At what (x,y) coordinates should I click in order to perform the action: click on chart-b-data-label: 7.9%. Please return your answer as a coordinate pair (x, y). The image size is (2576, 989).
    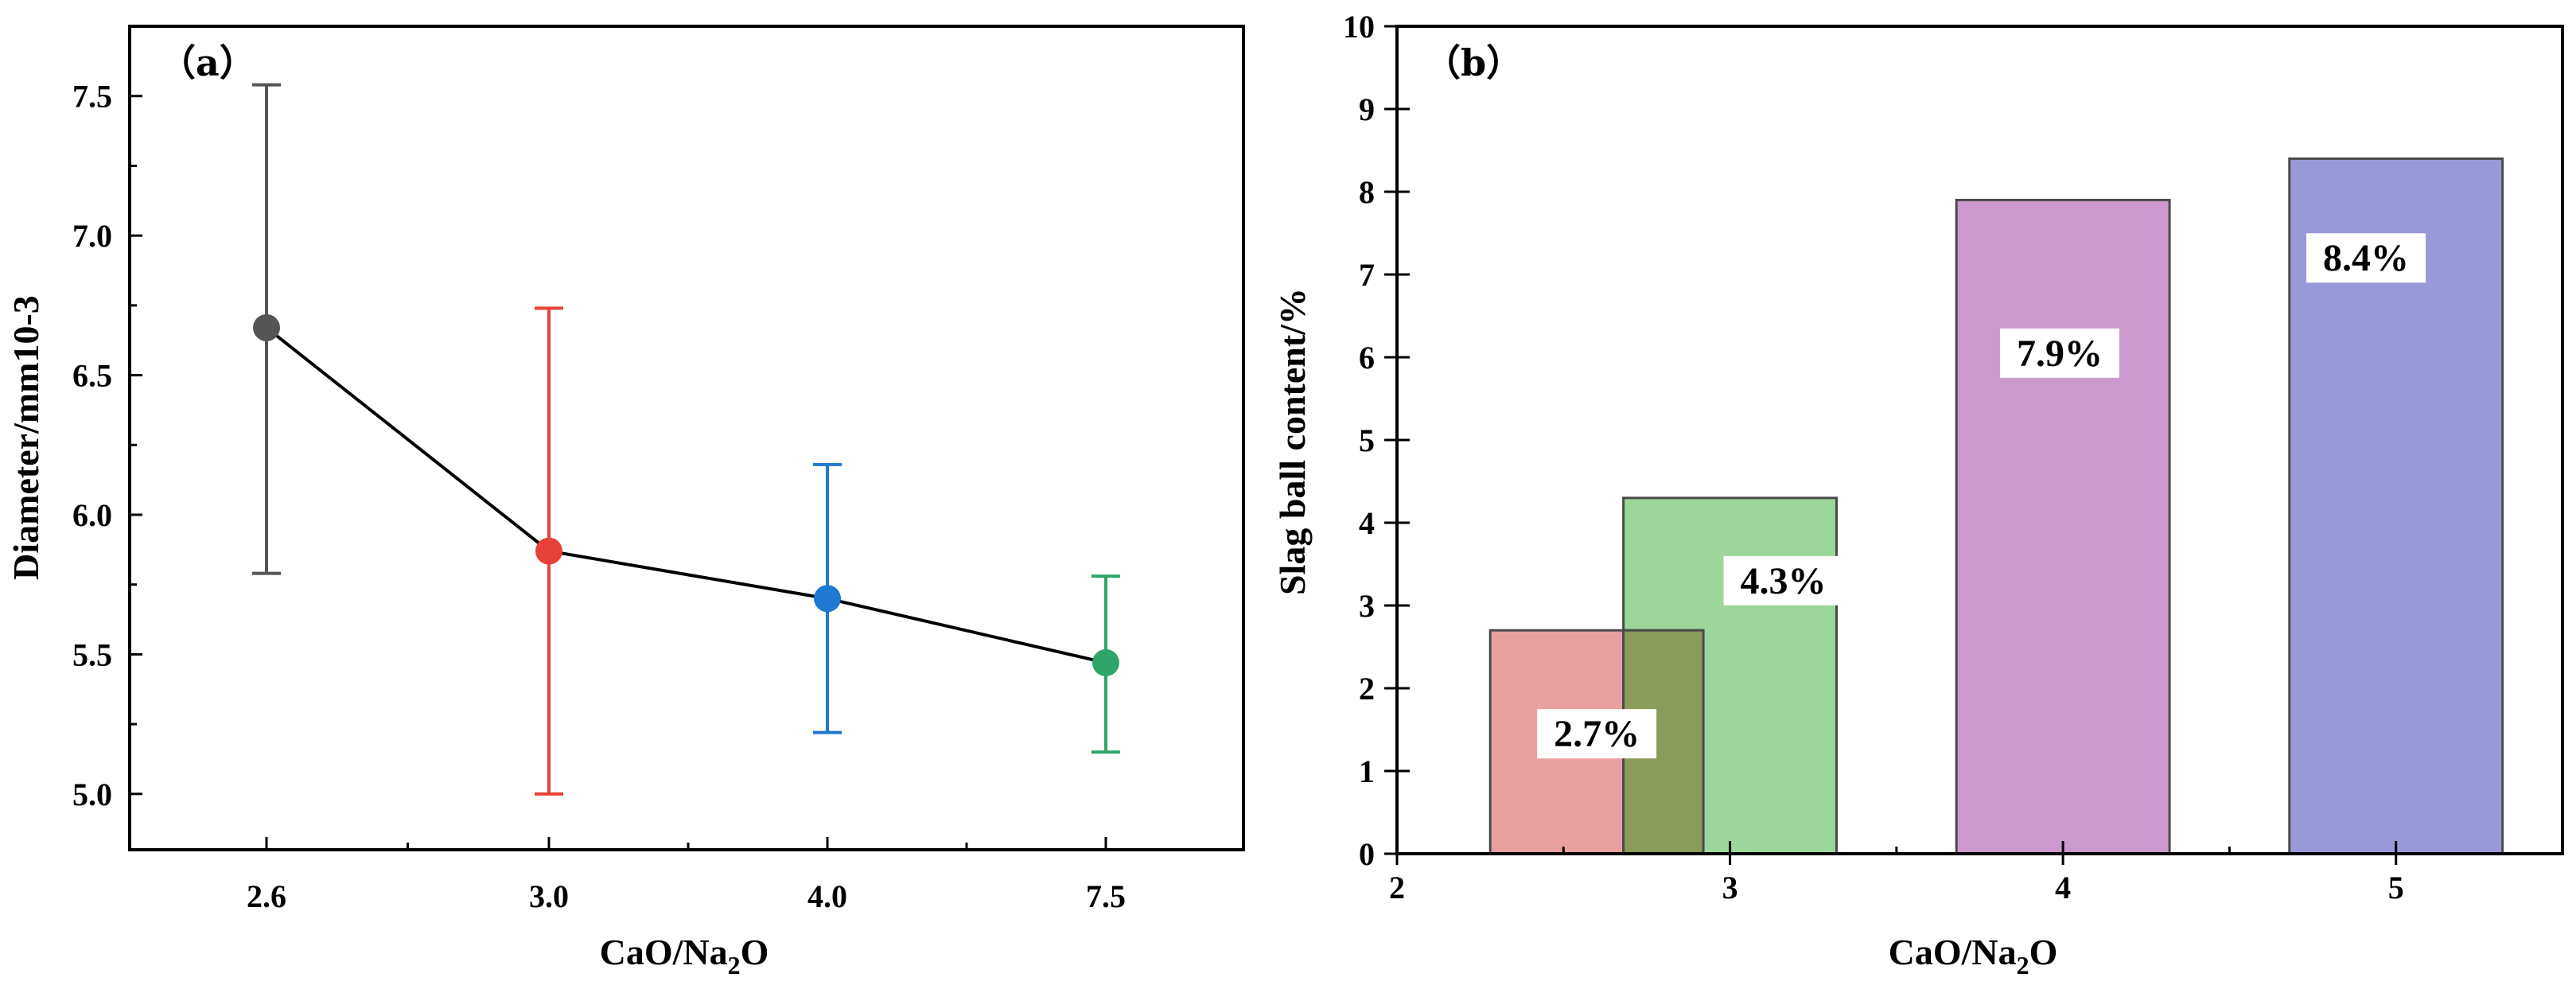
    Looking at the image, I should click on (2060, 354).